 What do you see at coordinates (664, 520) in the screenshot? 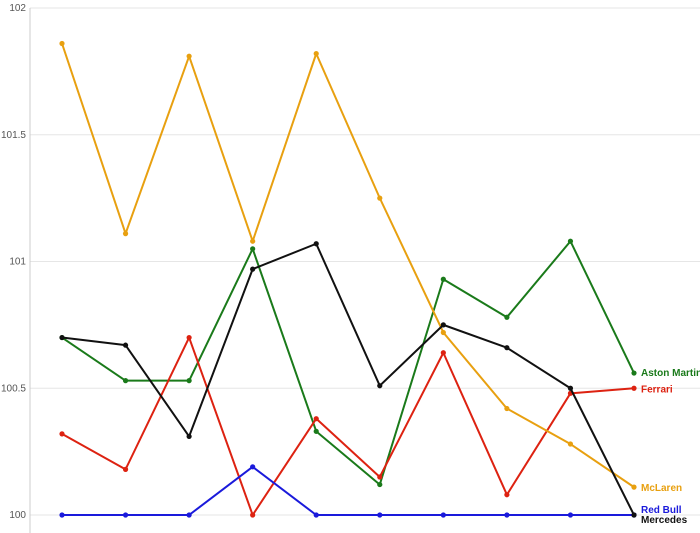
I see `series-label-mercedes: Mercedes` at bounding box center [664, 520].